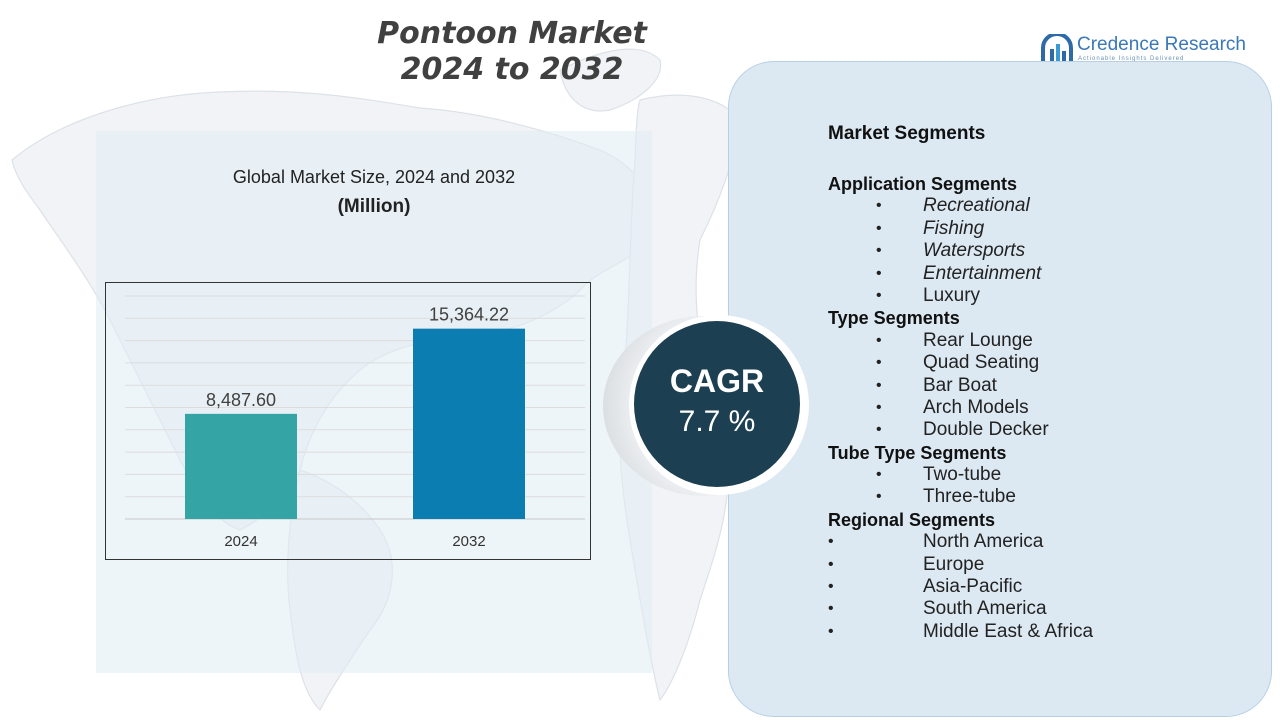  I want to click on segment-list-item: • Recreational, so click(1038, 206).